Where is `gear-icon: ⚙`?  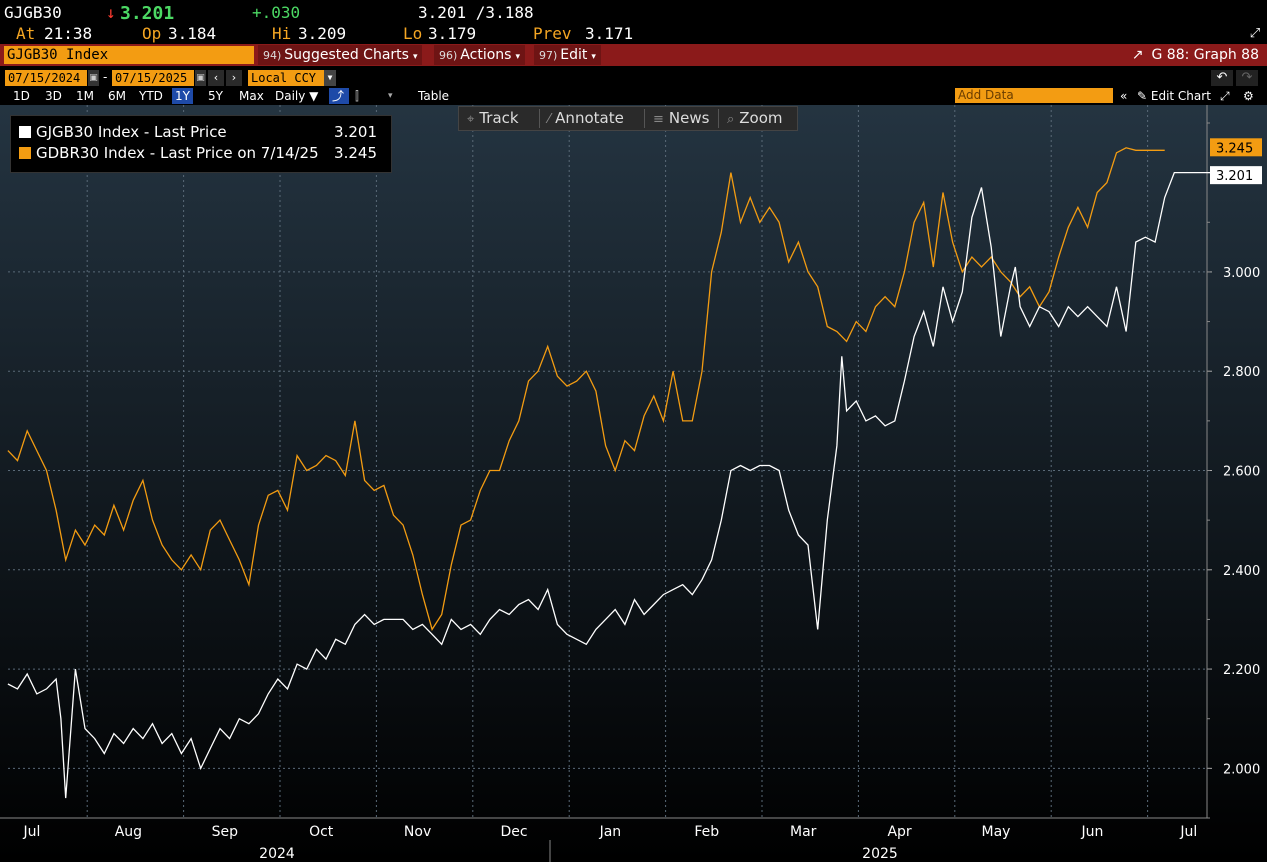
gear-icon: ⚙ is located at coordinates (1248, 96).